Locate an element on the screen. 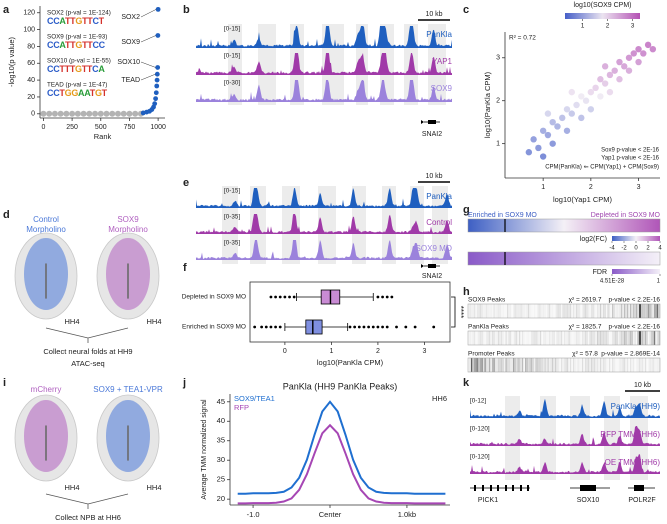 The image size is (667, 524). gene-arrow is located at coordinates (422, 266).